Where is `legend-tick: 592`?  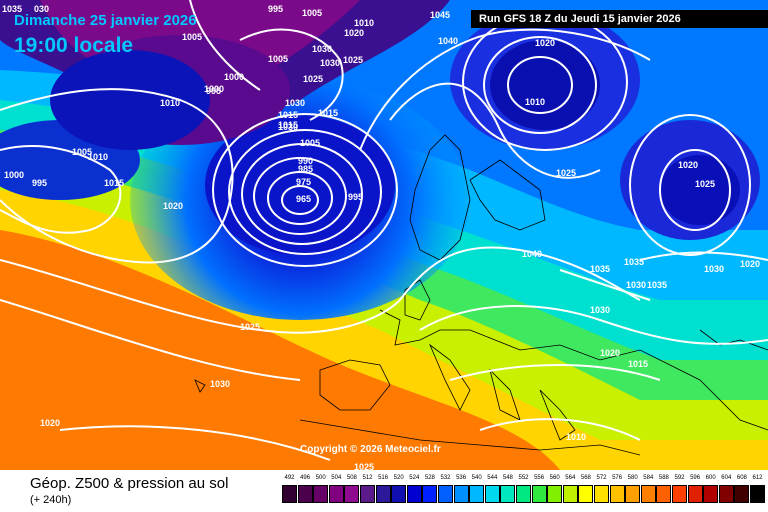
legend-tick: 592 is located at coordinates (679, 478).